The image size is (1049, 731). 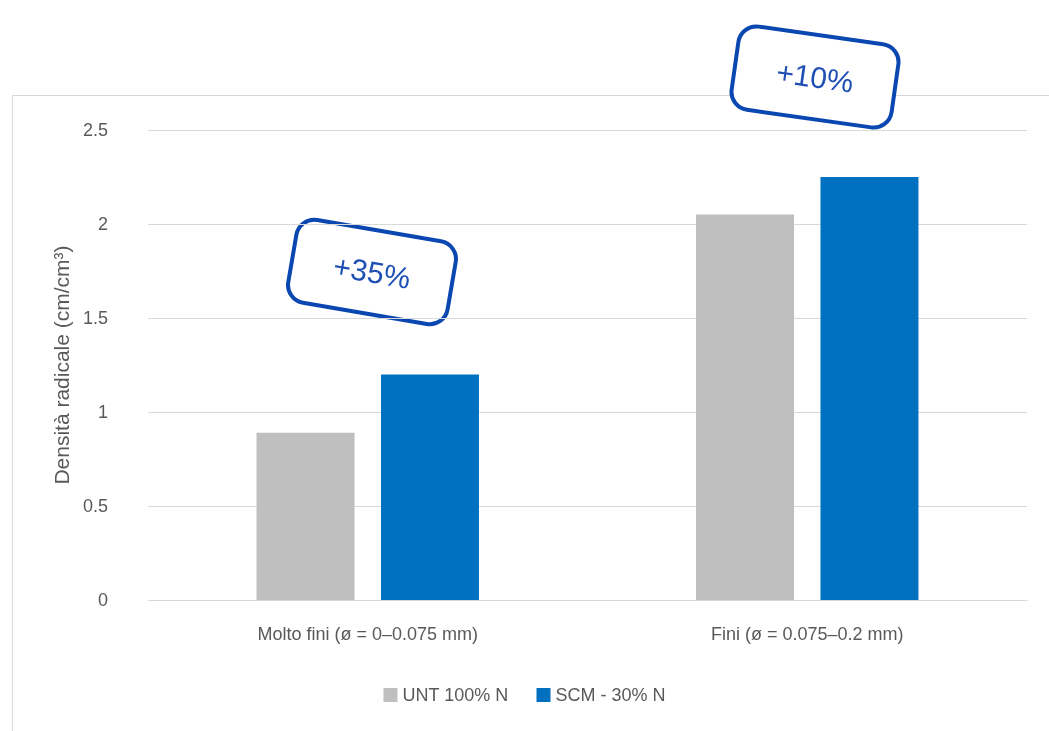 What do you see at coordinates (368, 634) in the screenshot?
I see `x-tick-label: Molto fini (ø = 0–0.075 mm)` at bounding box center [368, 634].